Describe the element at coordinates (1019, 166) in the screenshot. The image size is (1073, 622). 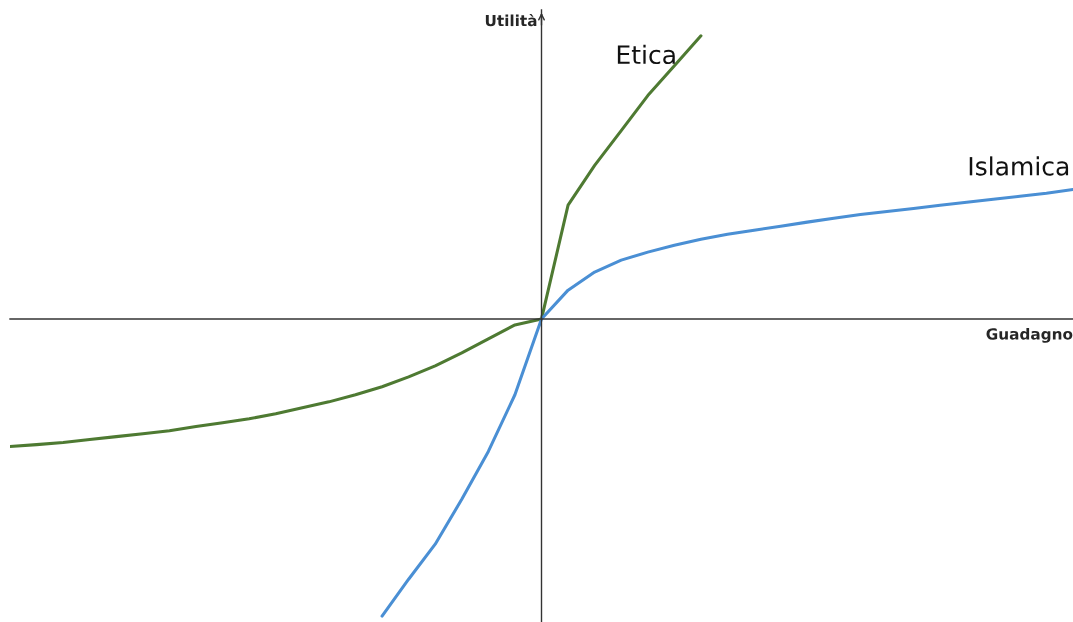
I see `series-label: Islamica` at that location.